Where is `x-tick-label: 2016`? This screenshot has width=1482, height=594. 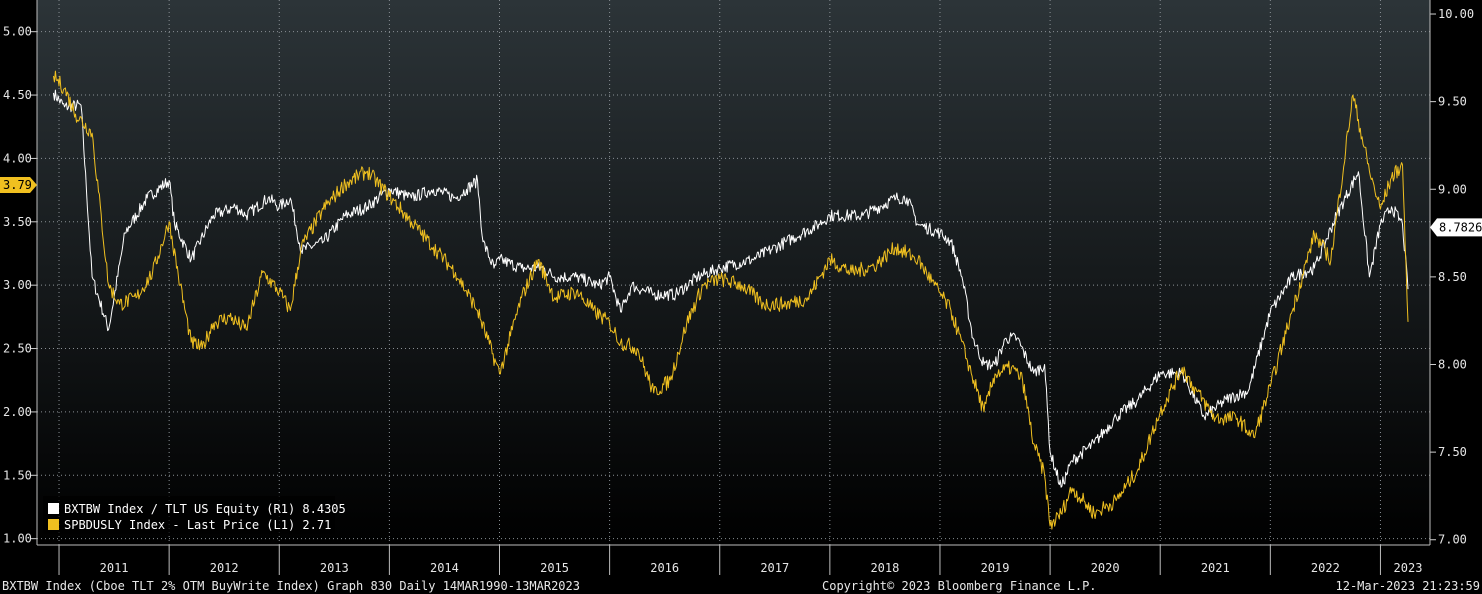 x-tick-label: 2016 is located at coordinates (664, 568).